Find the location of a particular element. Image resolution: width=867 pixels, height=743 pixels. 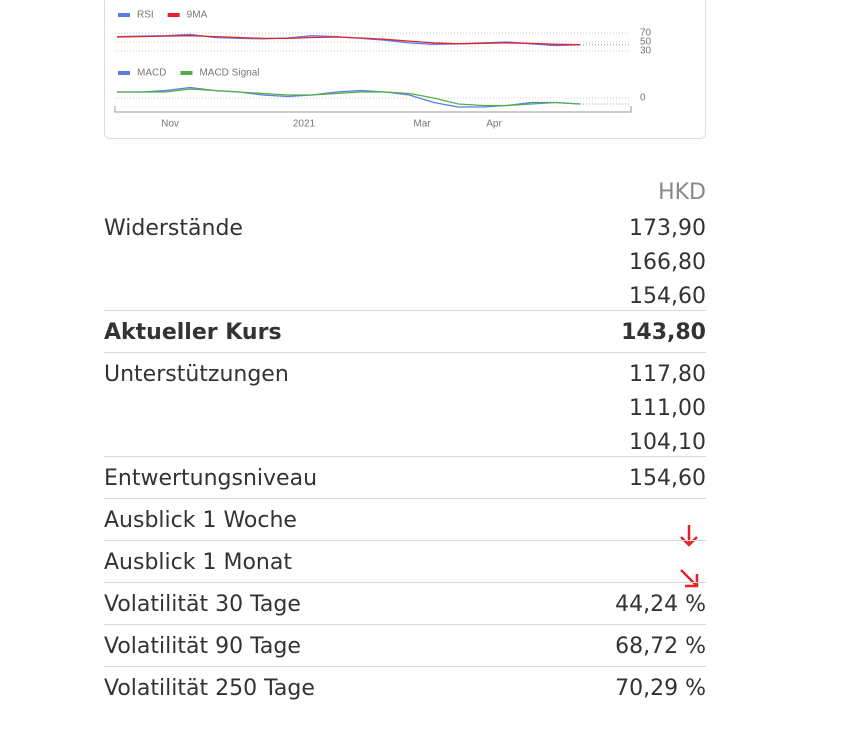

chart-frame is located at coordinates (405, 69).